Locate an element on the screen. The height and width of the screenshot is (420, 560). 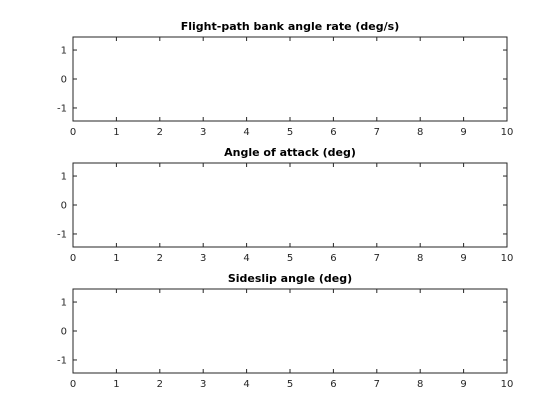
subplot-title: Angle of attack (deg) is located at coordinates (290, 152).